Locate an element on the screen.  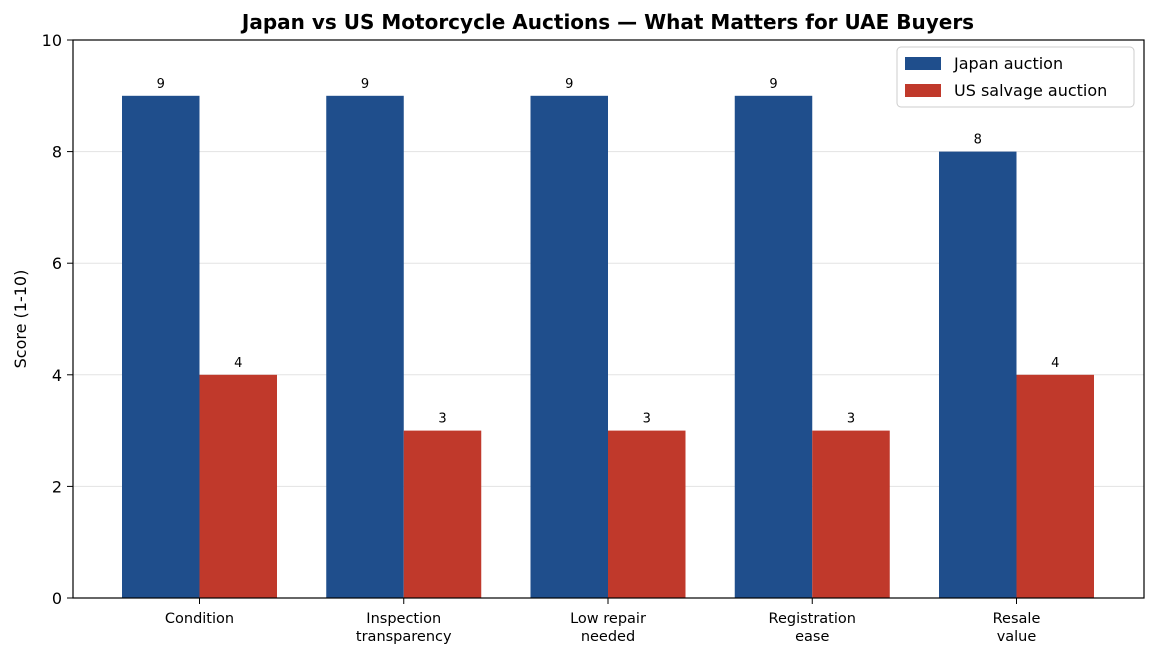
x-tick-label: Condition is located at coordinates (199, 619).